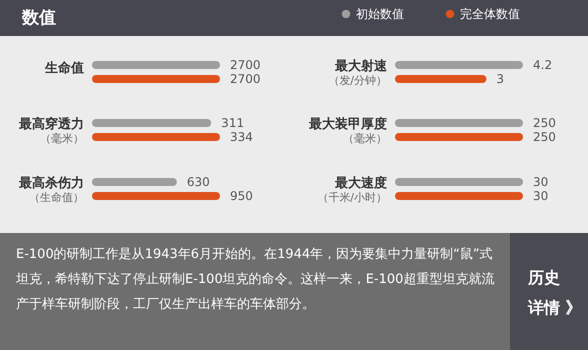  What do you see at coordinates (241, 196) in the screenshot?
I see `data-label: 950` at bounding box center [241, 196].